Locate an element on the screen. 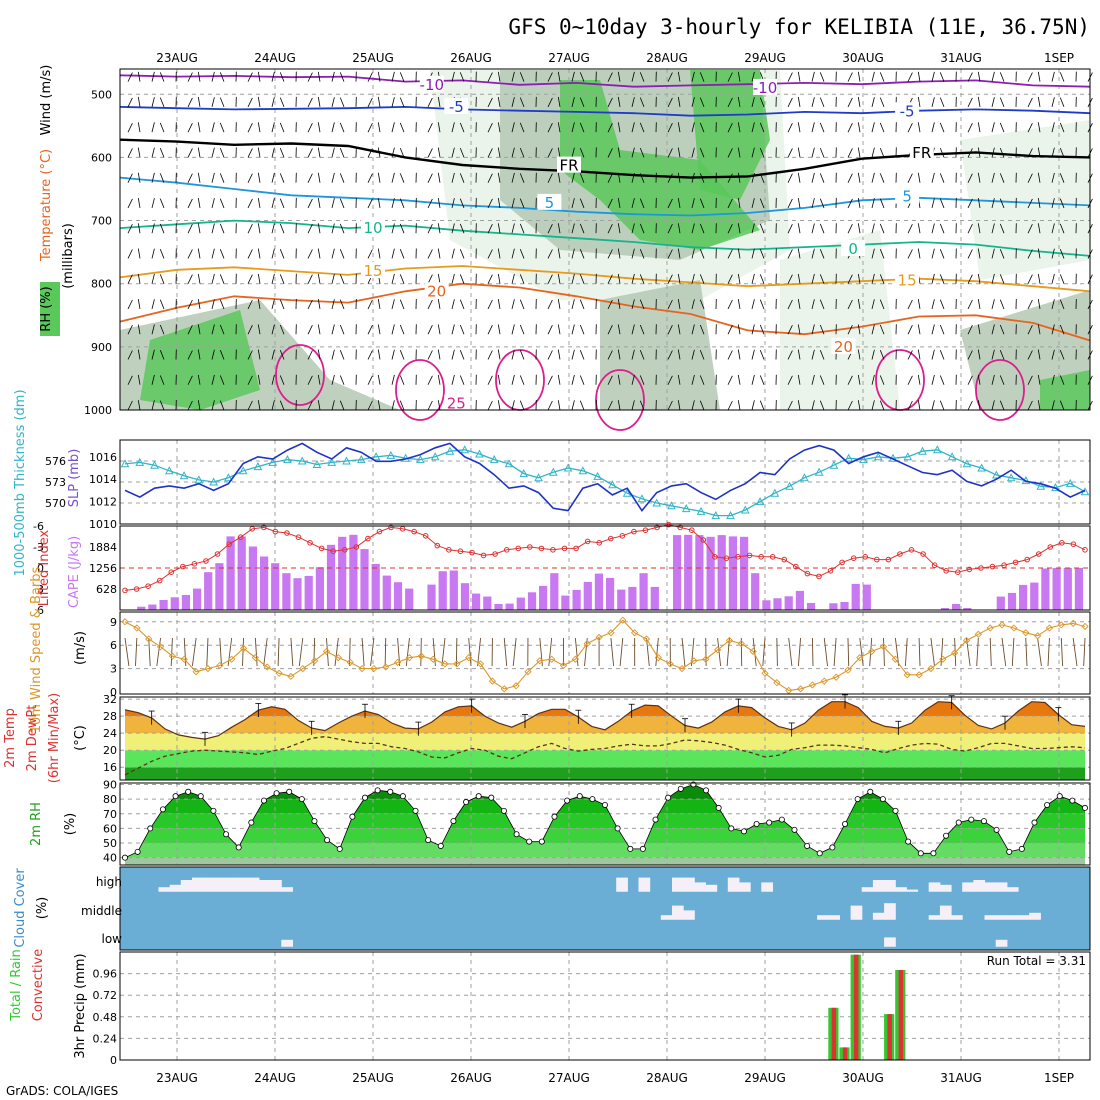 Image resolution: width=1100 pixels, height=1100 pixels. contour-label-bg is located at coordinates (431, 83).